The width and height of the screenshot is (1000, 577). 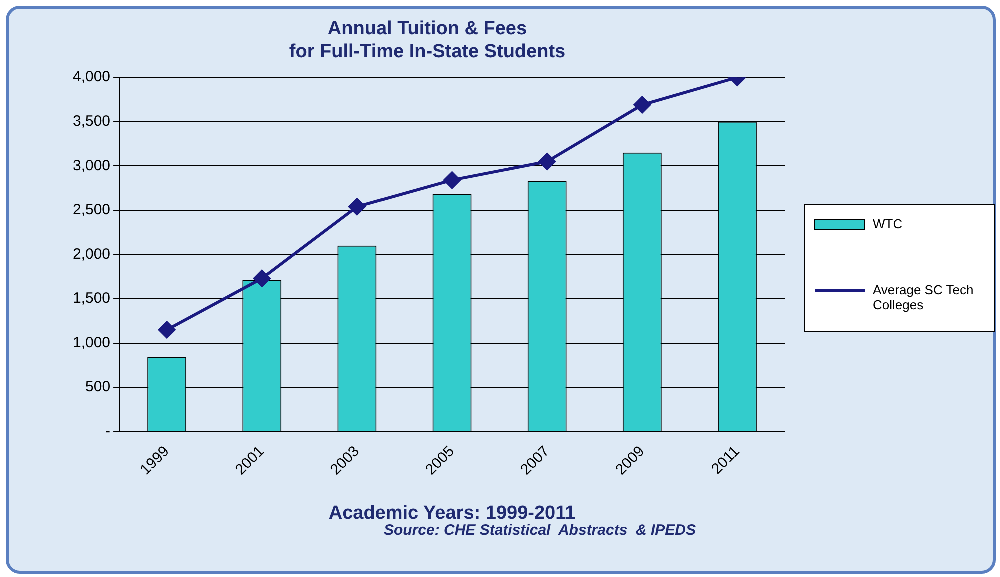 What do you see at coordinates (91, 165) in the screenshot?
I see `y-tick-label: 3,000` at bounding box center [91, 165].